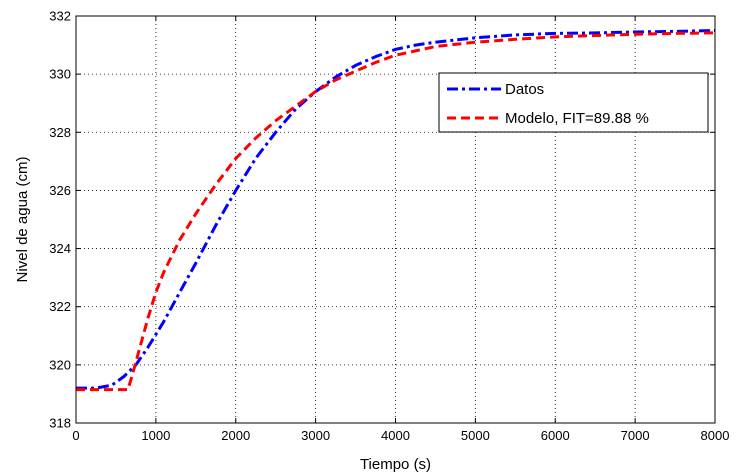 The width and height of the screenshot is (736, 475). I want to click on legend-box, so click(573, 102).